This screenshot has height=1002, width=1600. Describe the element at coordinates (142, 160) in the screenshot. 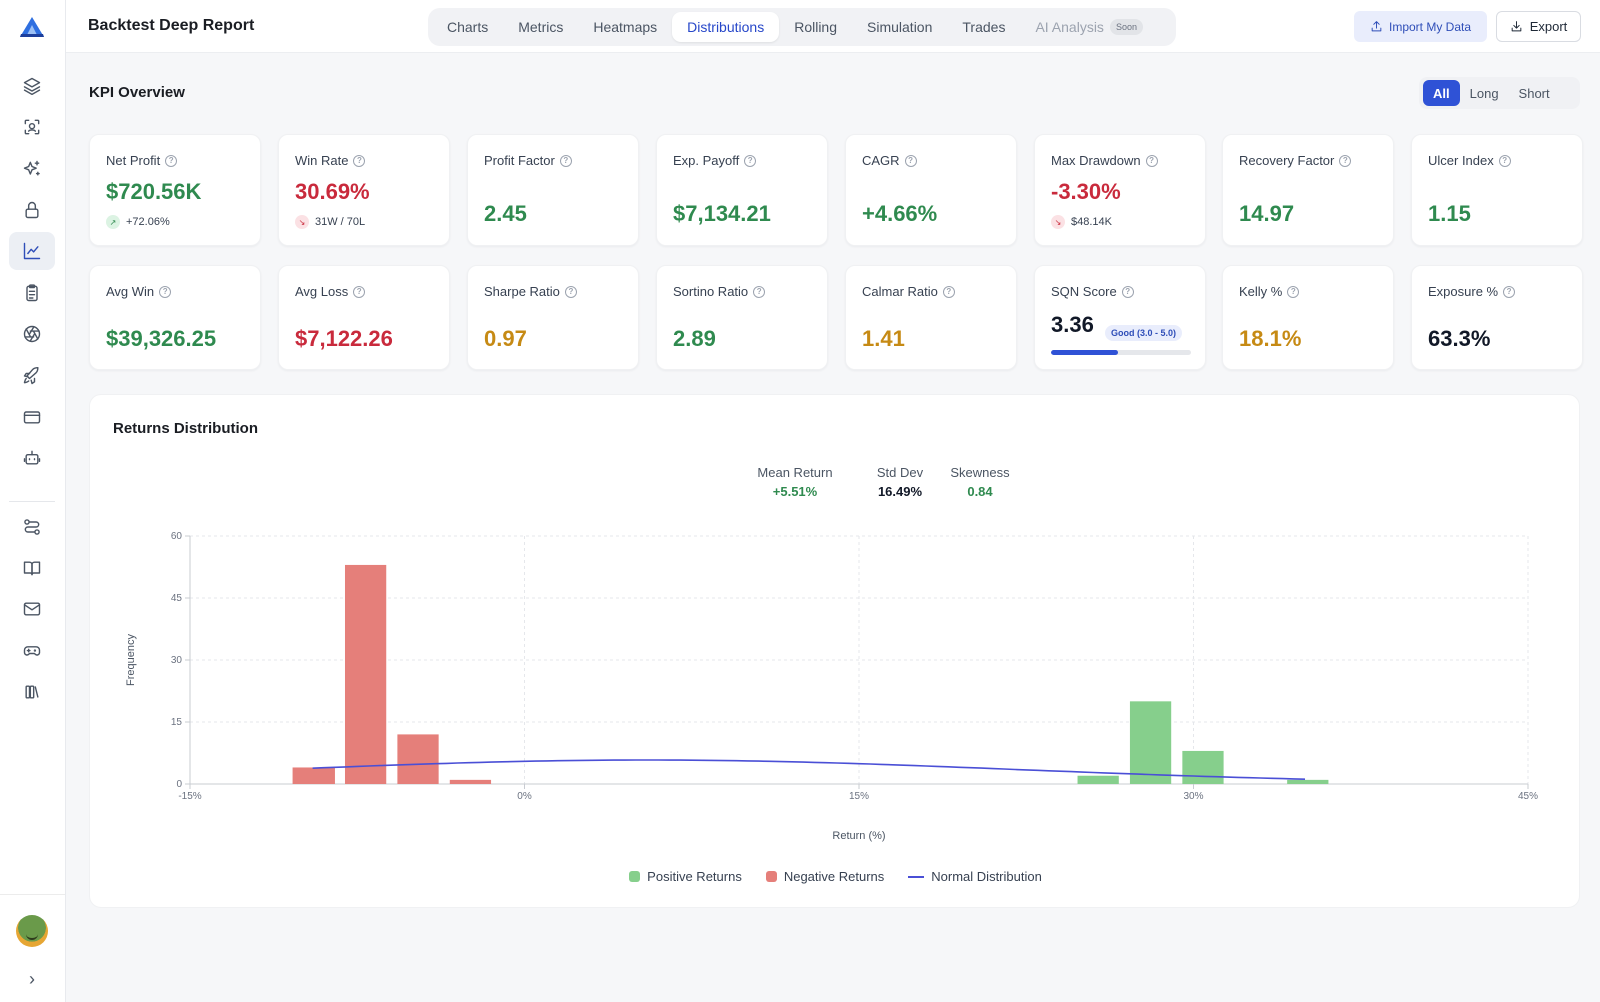

I see `kpi-label-row: Net Profit?` at that location.